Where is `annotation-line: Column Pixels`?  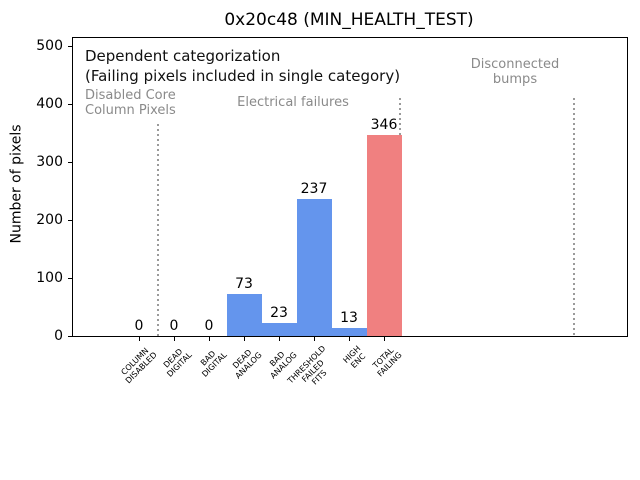
annotation-line: Column Pixels is located at coordinates (130, 110).